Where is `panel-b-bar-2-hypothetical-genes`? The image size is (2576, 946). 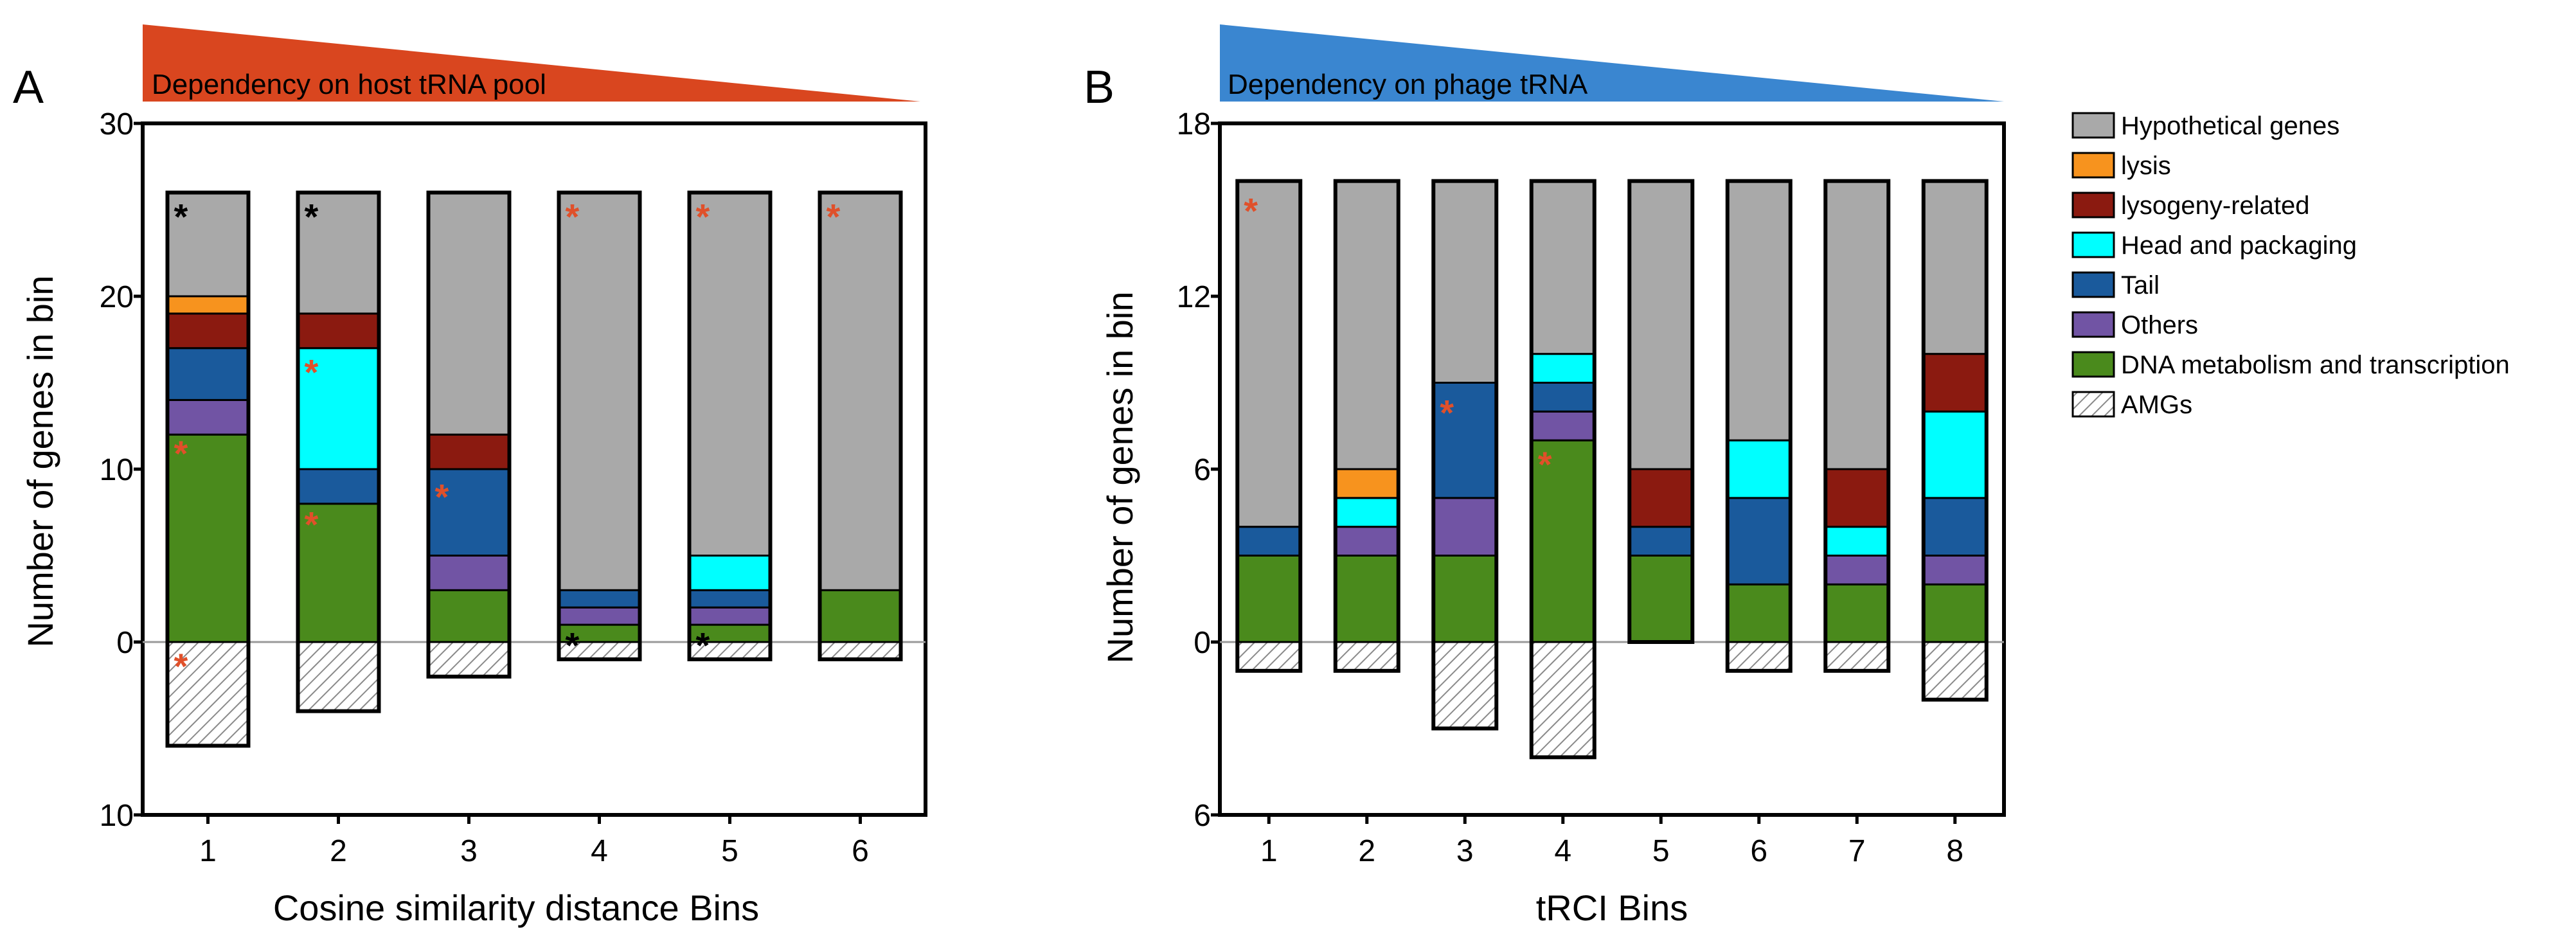 panel-b-bar-2-hypothetical-genes is located at coordinates (1367, 325).